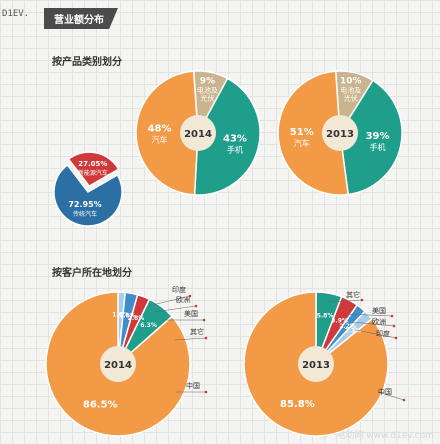 This screenshot has height=444, width=440. Describe the element at coordinates (207, 97) in the screenshot. I see `pie-product-2014-battery-name-2: 光伏` at that location.